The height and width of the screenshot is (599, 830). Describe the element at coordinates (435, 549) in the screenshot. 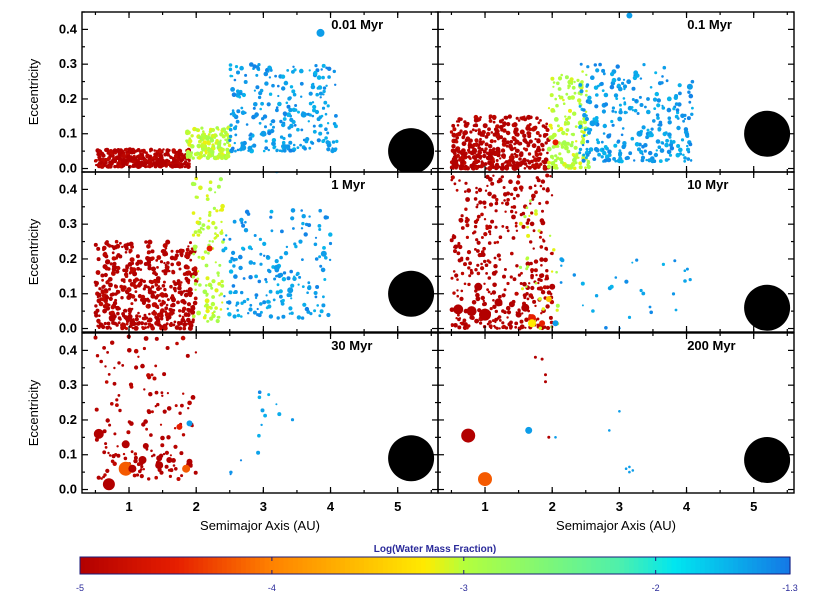

I see `colorbar-title: Log(Water Mass Fraction)` at that location.